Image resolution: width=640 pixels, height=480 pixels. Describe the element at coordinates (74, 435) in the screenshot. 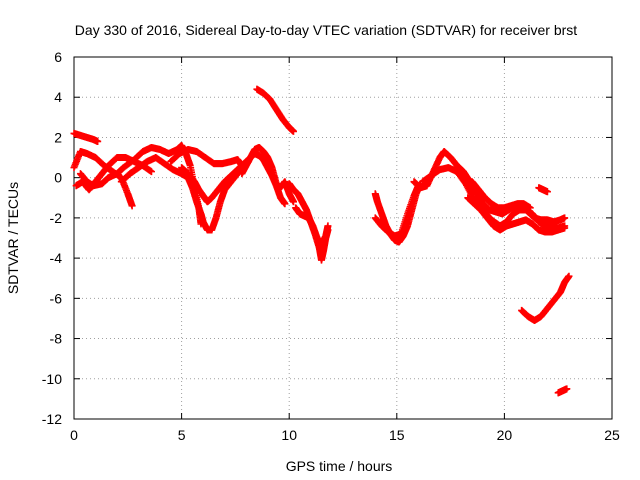

I see `x-tick-label: 0` at that location.